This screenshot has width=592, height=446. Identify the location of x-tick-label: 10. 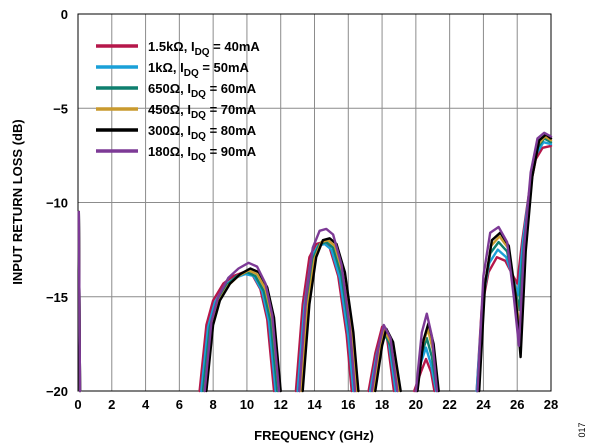
(247, 404).